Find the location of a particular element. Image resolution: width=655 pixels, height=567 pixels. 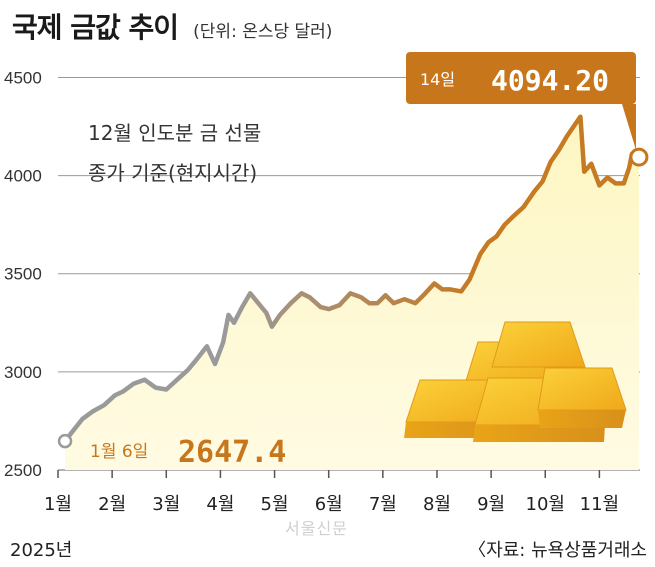

x-tick-label: 2월 is located at coordinates (112, 504).